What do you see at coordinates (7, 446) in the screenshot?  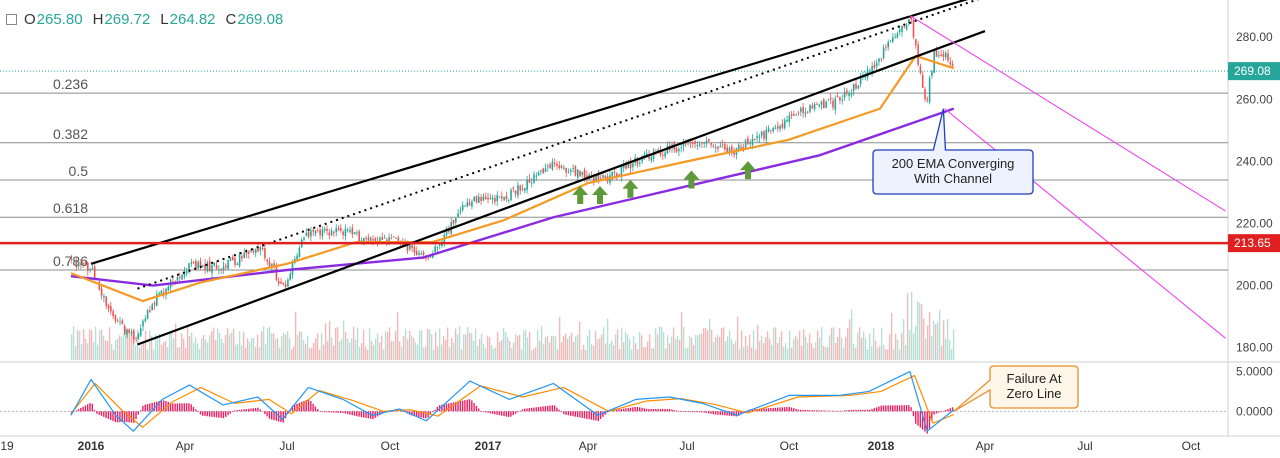 I see `time-tick-label: 19` at bounding box center [7, 446].